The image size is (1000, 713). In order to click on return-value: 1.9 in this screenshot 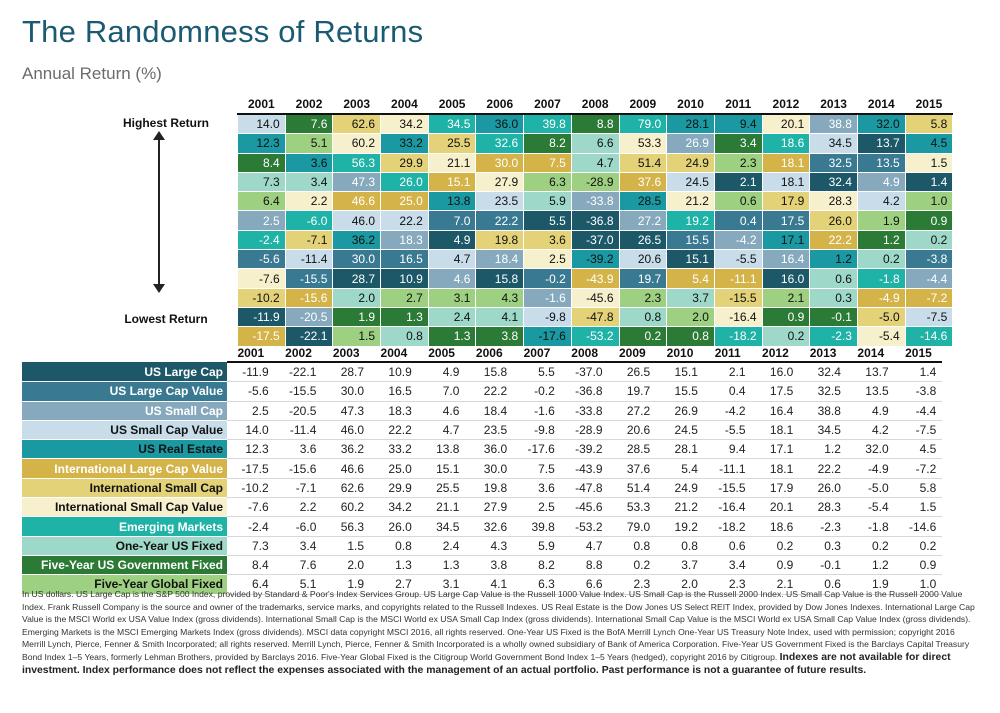, I will do `click(870, 584)`.